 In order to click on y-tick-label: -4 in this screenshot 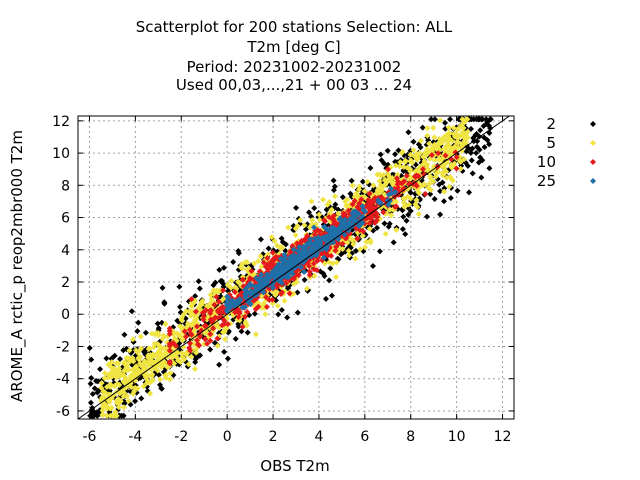, I will do `click(63, 380)`.